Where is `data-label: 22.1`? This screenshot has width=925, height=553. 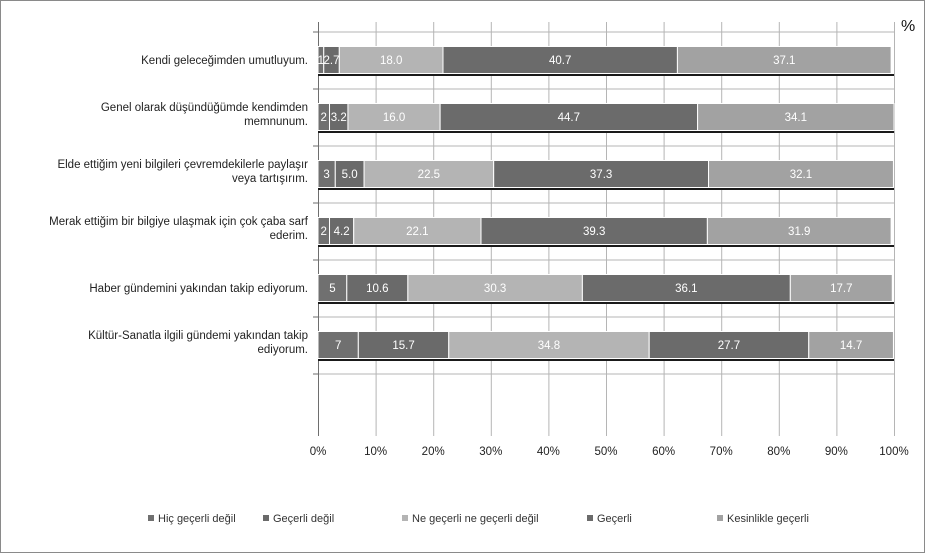 data-label: 22.1 is located at coordinates (417, 232).